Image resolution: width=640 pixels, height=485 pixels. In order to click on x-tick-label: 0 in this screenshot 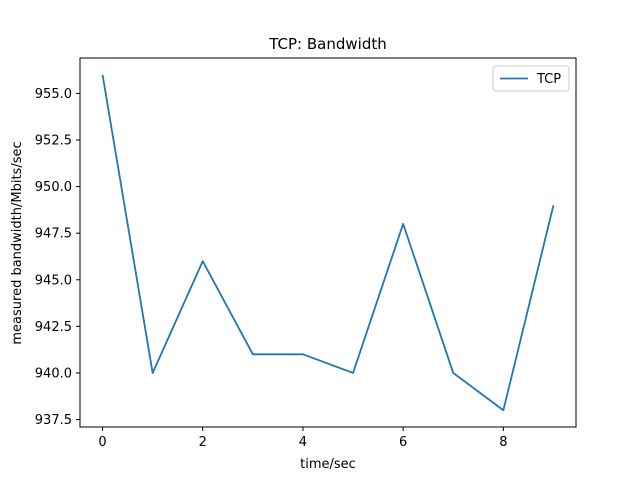, I will do `click(102, 442)`.